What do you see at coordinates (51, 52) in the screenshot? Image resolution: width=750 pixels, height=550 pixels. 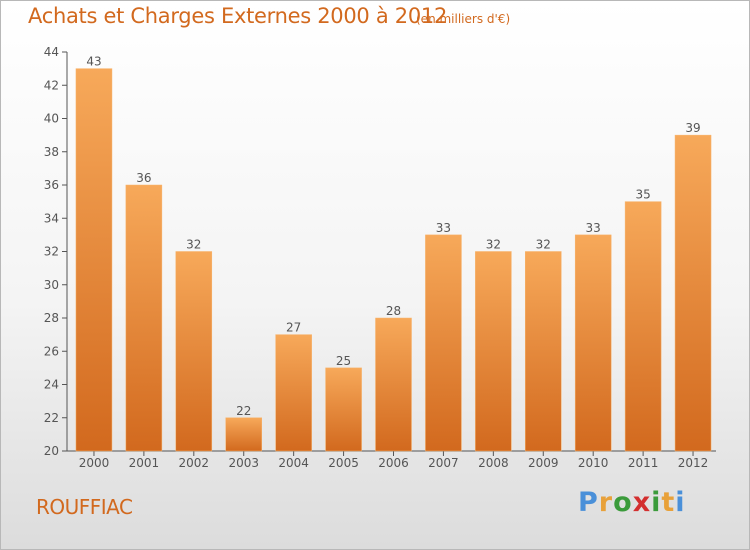 I see `y-tick-label: 44` at bounding box center [51, 52].